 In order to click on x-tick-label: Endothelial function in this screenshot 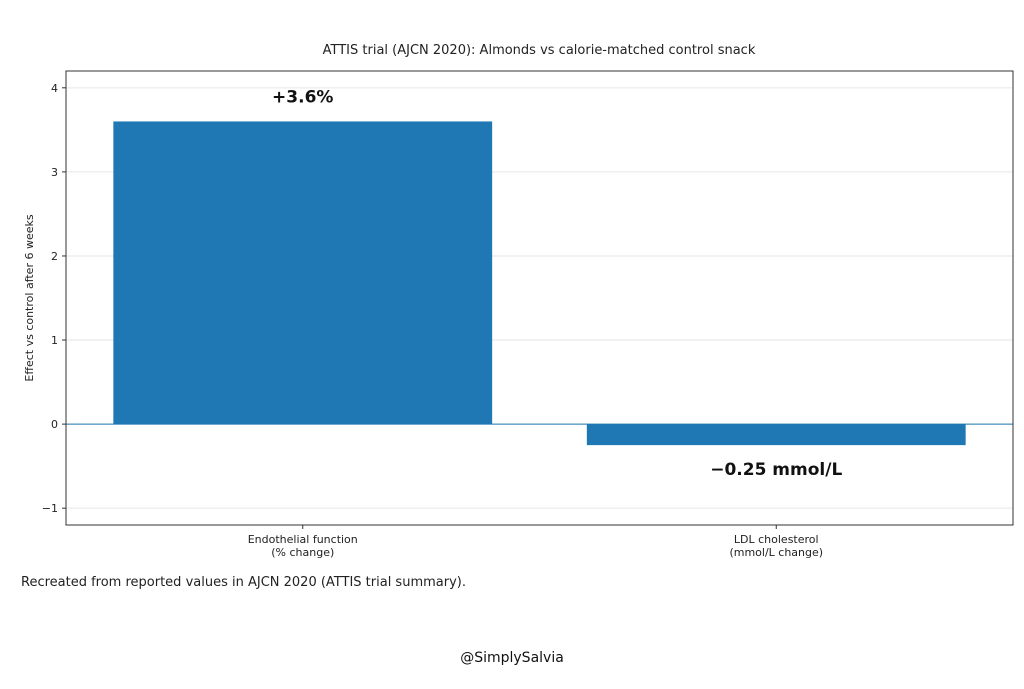, I will do `click(303, 539)`.